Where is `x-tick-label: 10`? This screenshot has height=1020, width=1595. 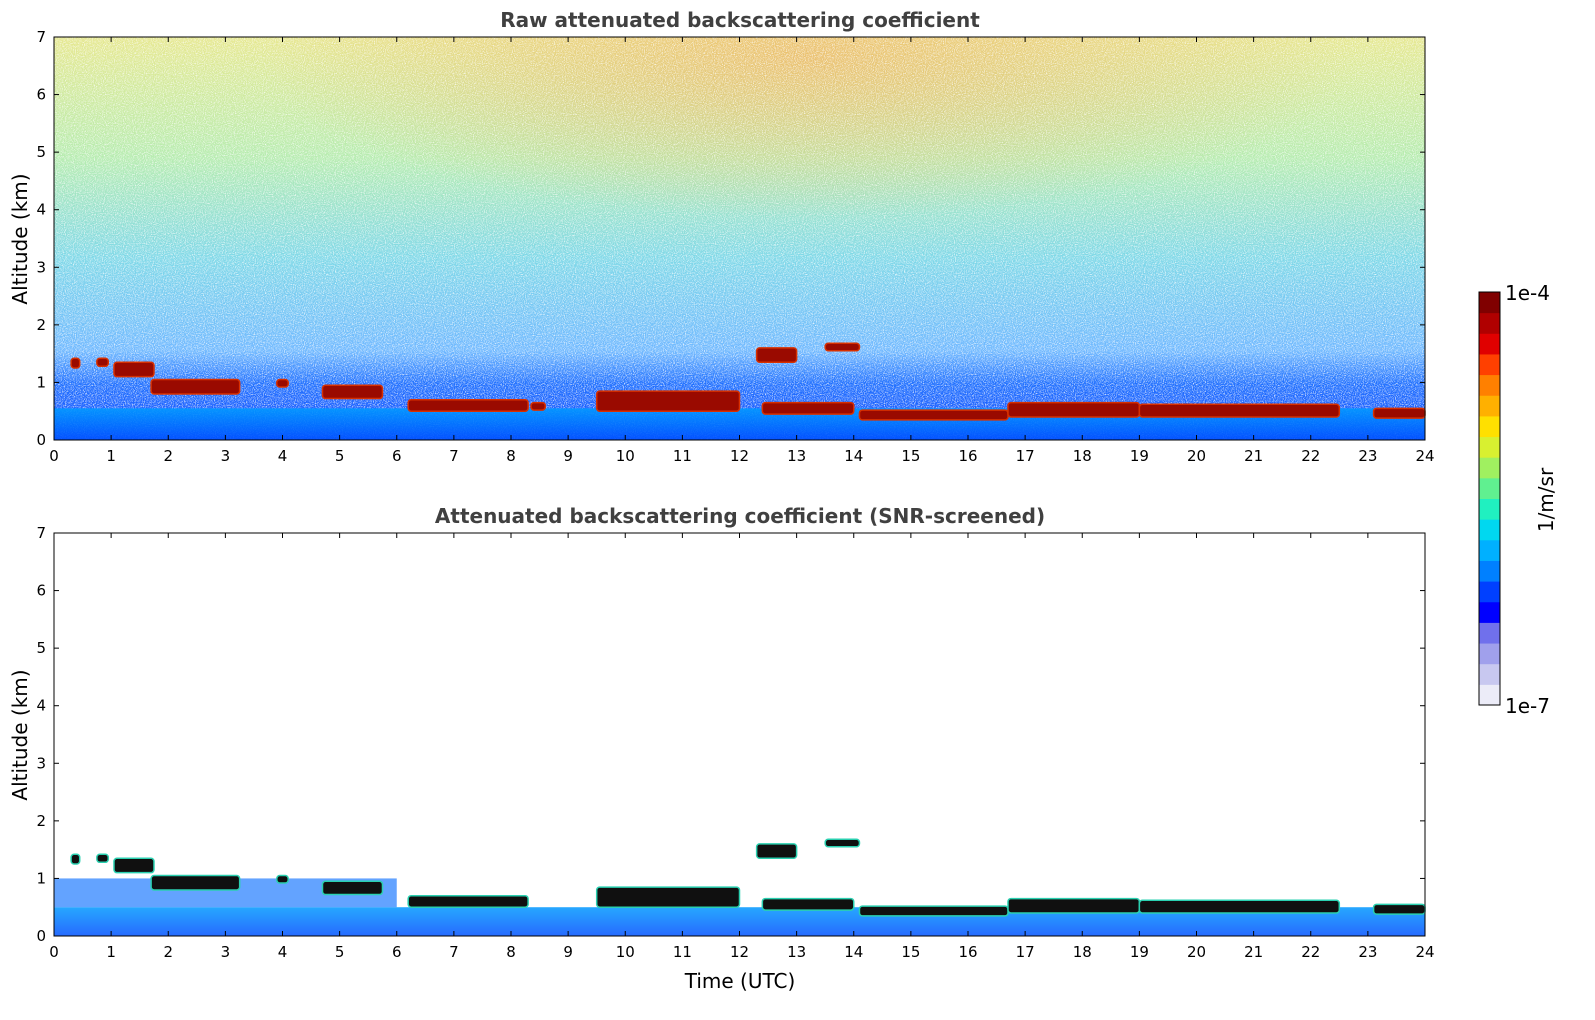 x-tick-label: 10 is located at coordinates (625, 456).